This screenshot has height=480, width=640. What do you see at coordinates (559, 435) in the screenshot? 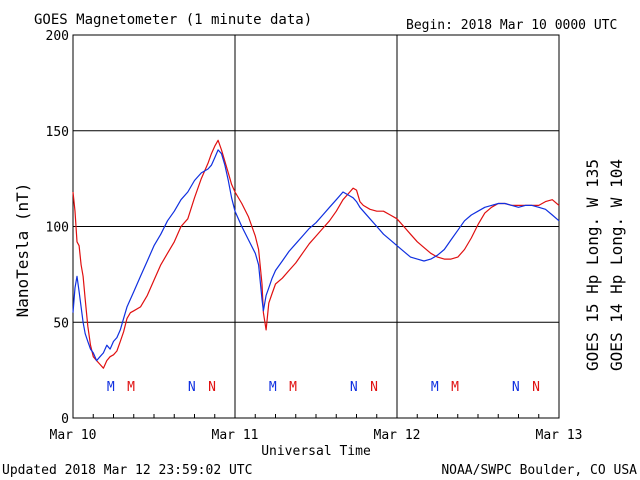
I see `x-tick-label: Mar 13` at bounding box center [559, 435].